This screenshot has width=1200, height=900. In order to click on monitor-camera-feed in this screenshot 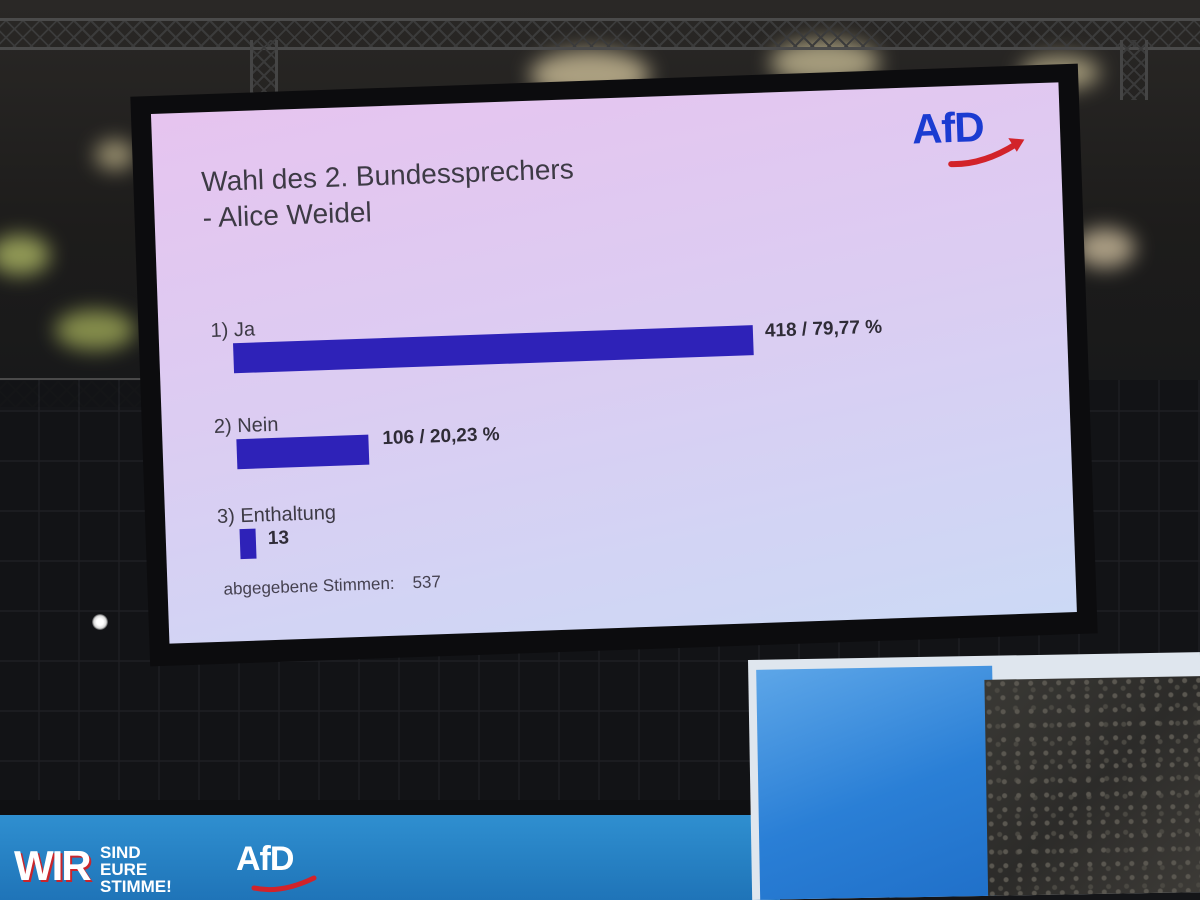, I will do `click(1092, 786)`.